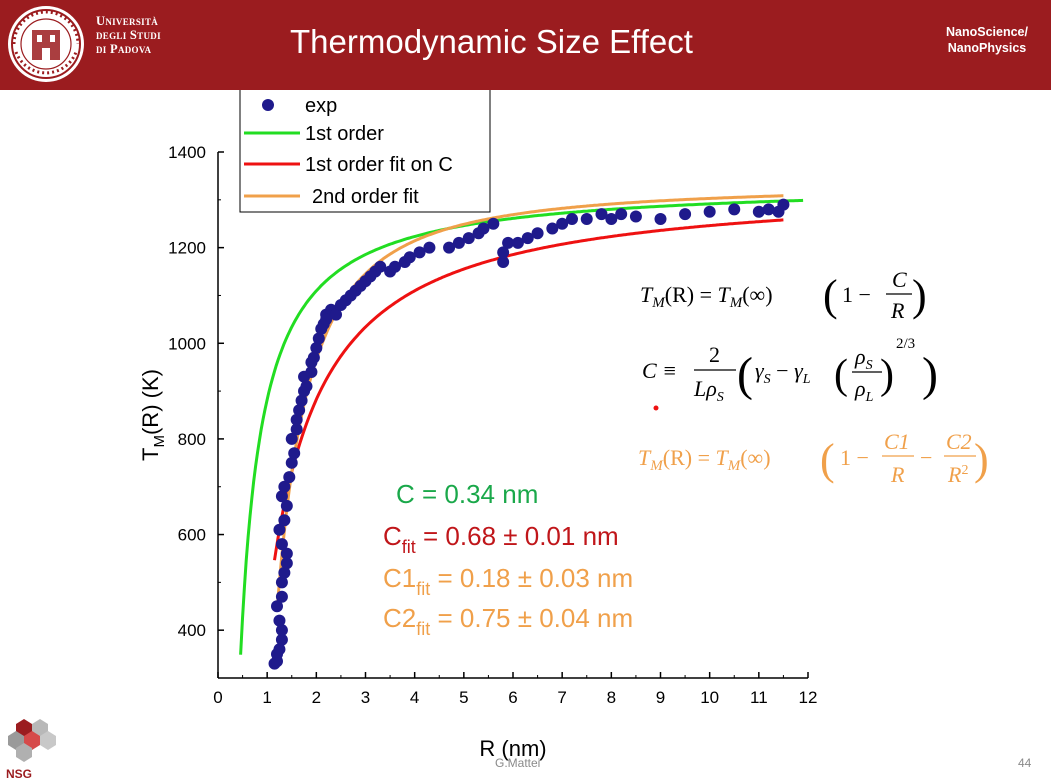 The width and height of the screenshot is (1051, 783). What do you see at coordinates (897, 310) in the screenshot?
I see `formula-1-frac-r: R` at bounding box center [897, 310].